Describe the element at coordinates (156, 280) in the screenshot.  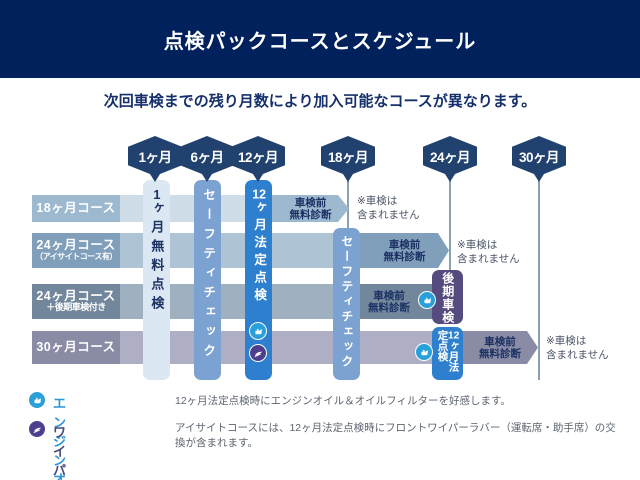
I see `bar-1month-free-inspection: 1ヶ月無料点検` at that location.